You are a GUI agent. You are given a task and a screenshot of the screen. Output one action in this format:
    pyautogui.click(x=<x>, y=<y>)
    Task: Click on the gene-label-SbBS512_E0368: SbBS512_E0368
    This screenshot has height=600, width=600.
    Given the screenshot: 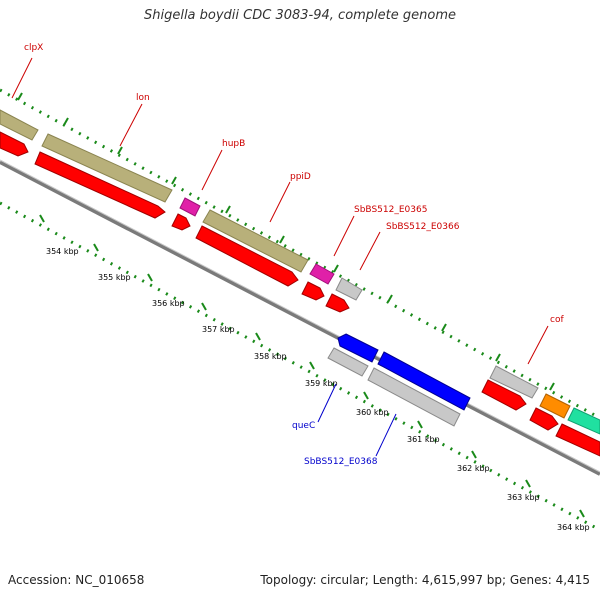 What is the action you would take?
    pyautogui.click(x=341, y=462)
    